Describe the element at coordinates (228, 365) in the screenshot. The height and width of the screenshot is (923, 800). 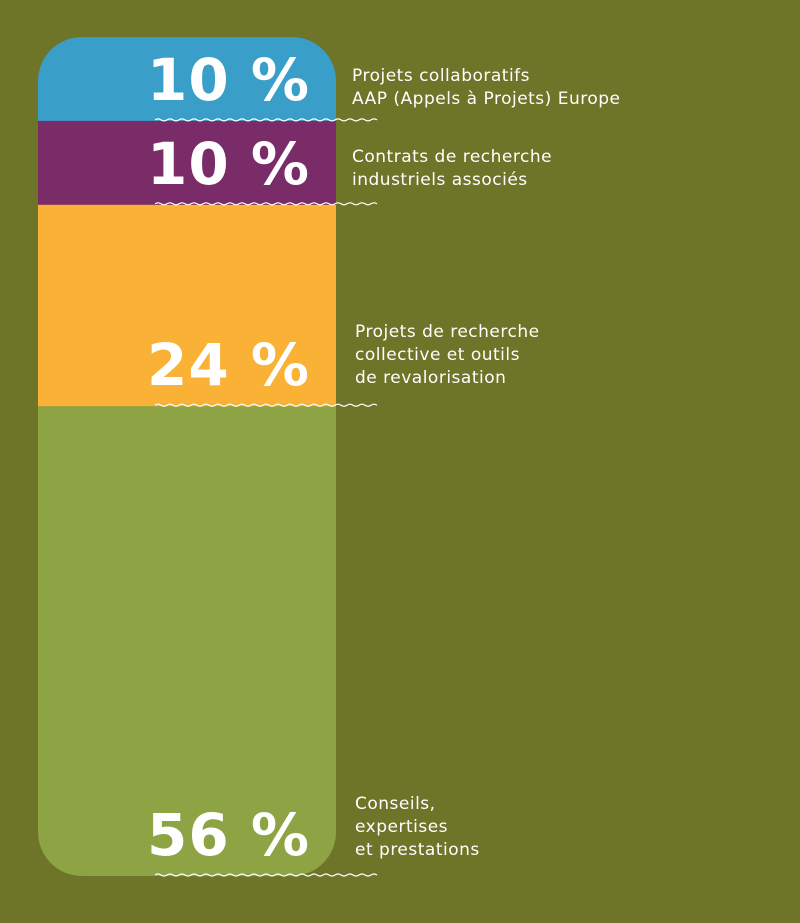
I see `value-label-3: 24 %` at that location.